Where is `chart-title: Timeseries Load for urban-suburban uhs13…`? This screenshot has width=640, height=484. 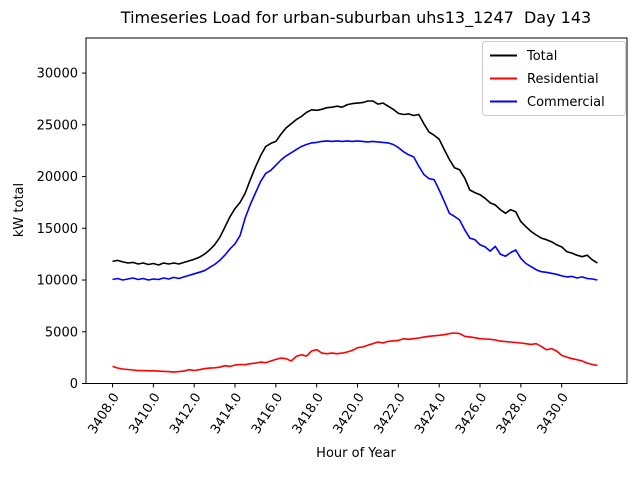 chart-title: Timeseries Load for urban-suburban uhs13… is located at coordinates (355, 18).